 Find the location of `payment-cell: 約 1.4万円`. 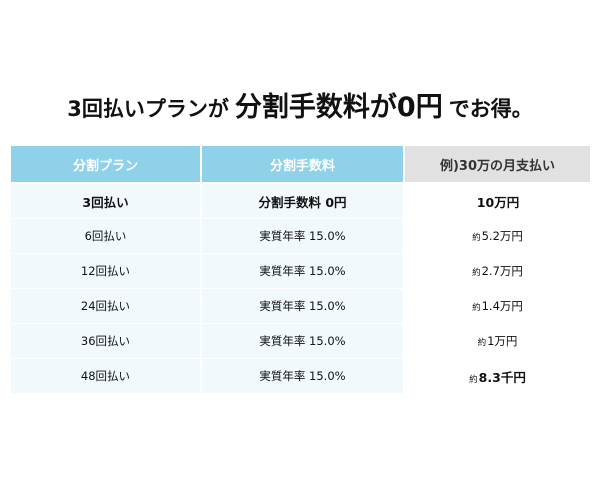

payment-cell: 約 1.4万円 is located at coordinates (497, 306).